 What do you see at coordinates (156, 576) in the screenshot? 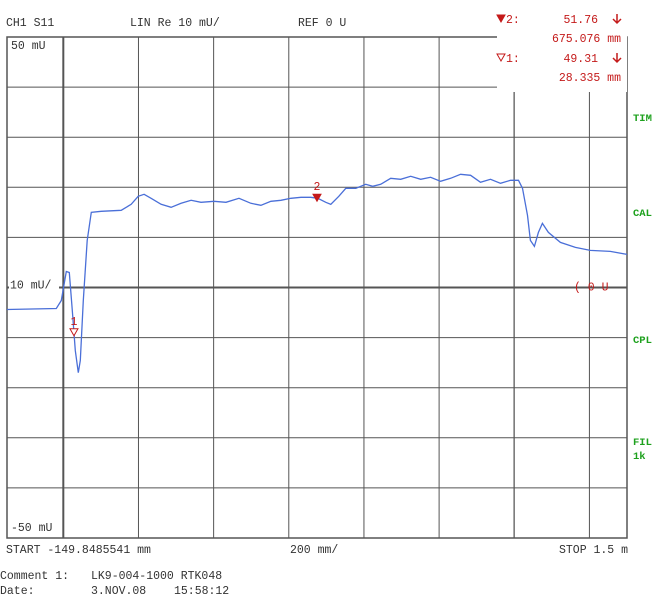
I see `comment-text: LK9-004-1000 RTK048` at bounding box center [156, 576].